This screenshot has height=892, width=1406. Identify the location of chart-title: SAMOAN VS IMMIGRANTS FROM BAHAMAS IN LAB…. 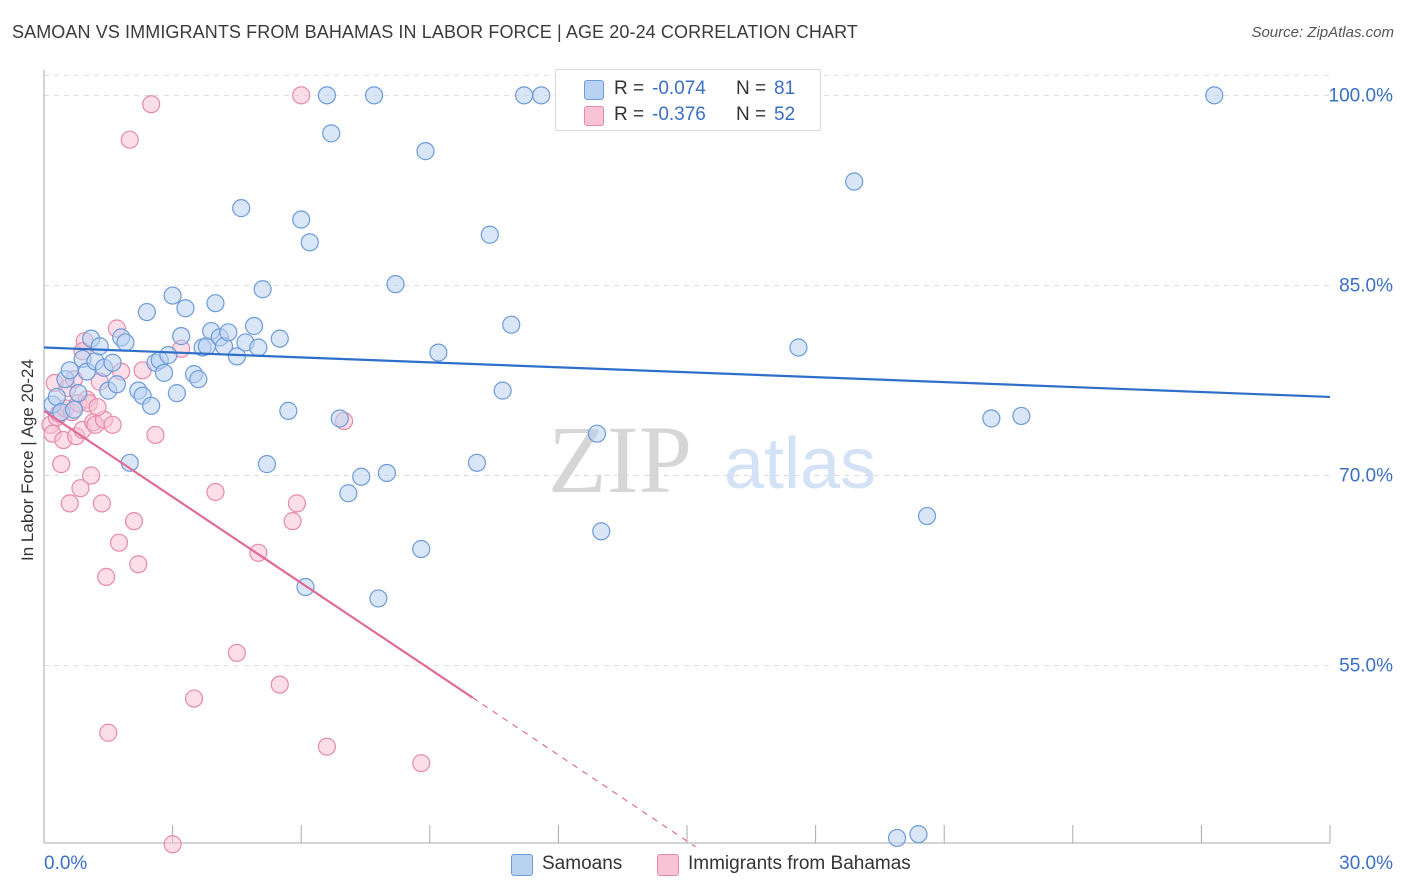
(435, 32).